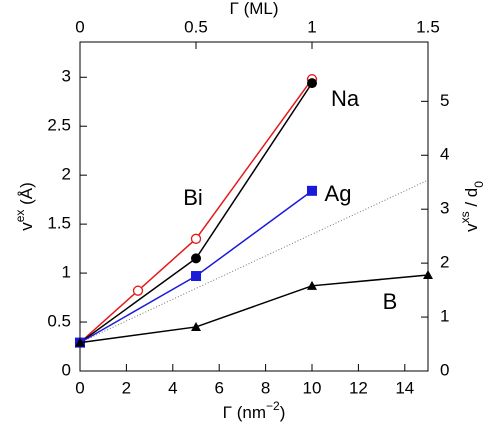 Image resolution: width=491 pixels, height=429 pixels. Describe the element at coordinates (265, 387) in the screenshot. I see `x-tick-label: 8` at that location.